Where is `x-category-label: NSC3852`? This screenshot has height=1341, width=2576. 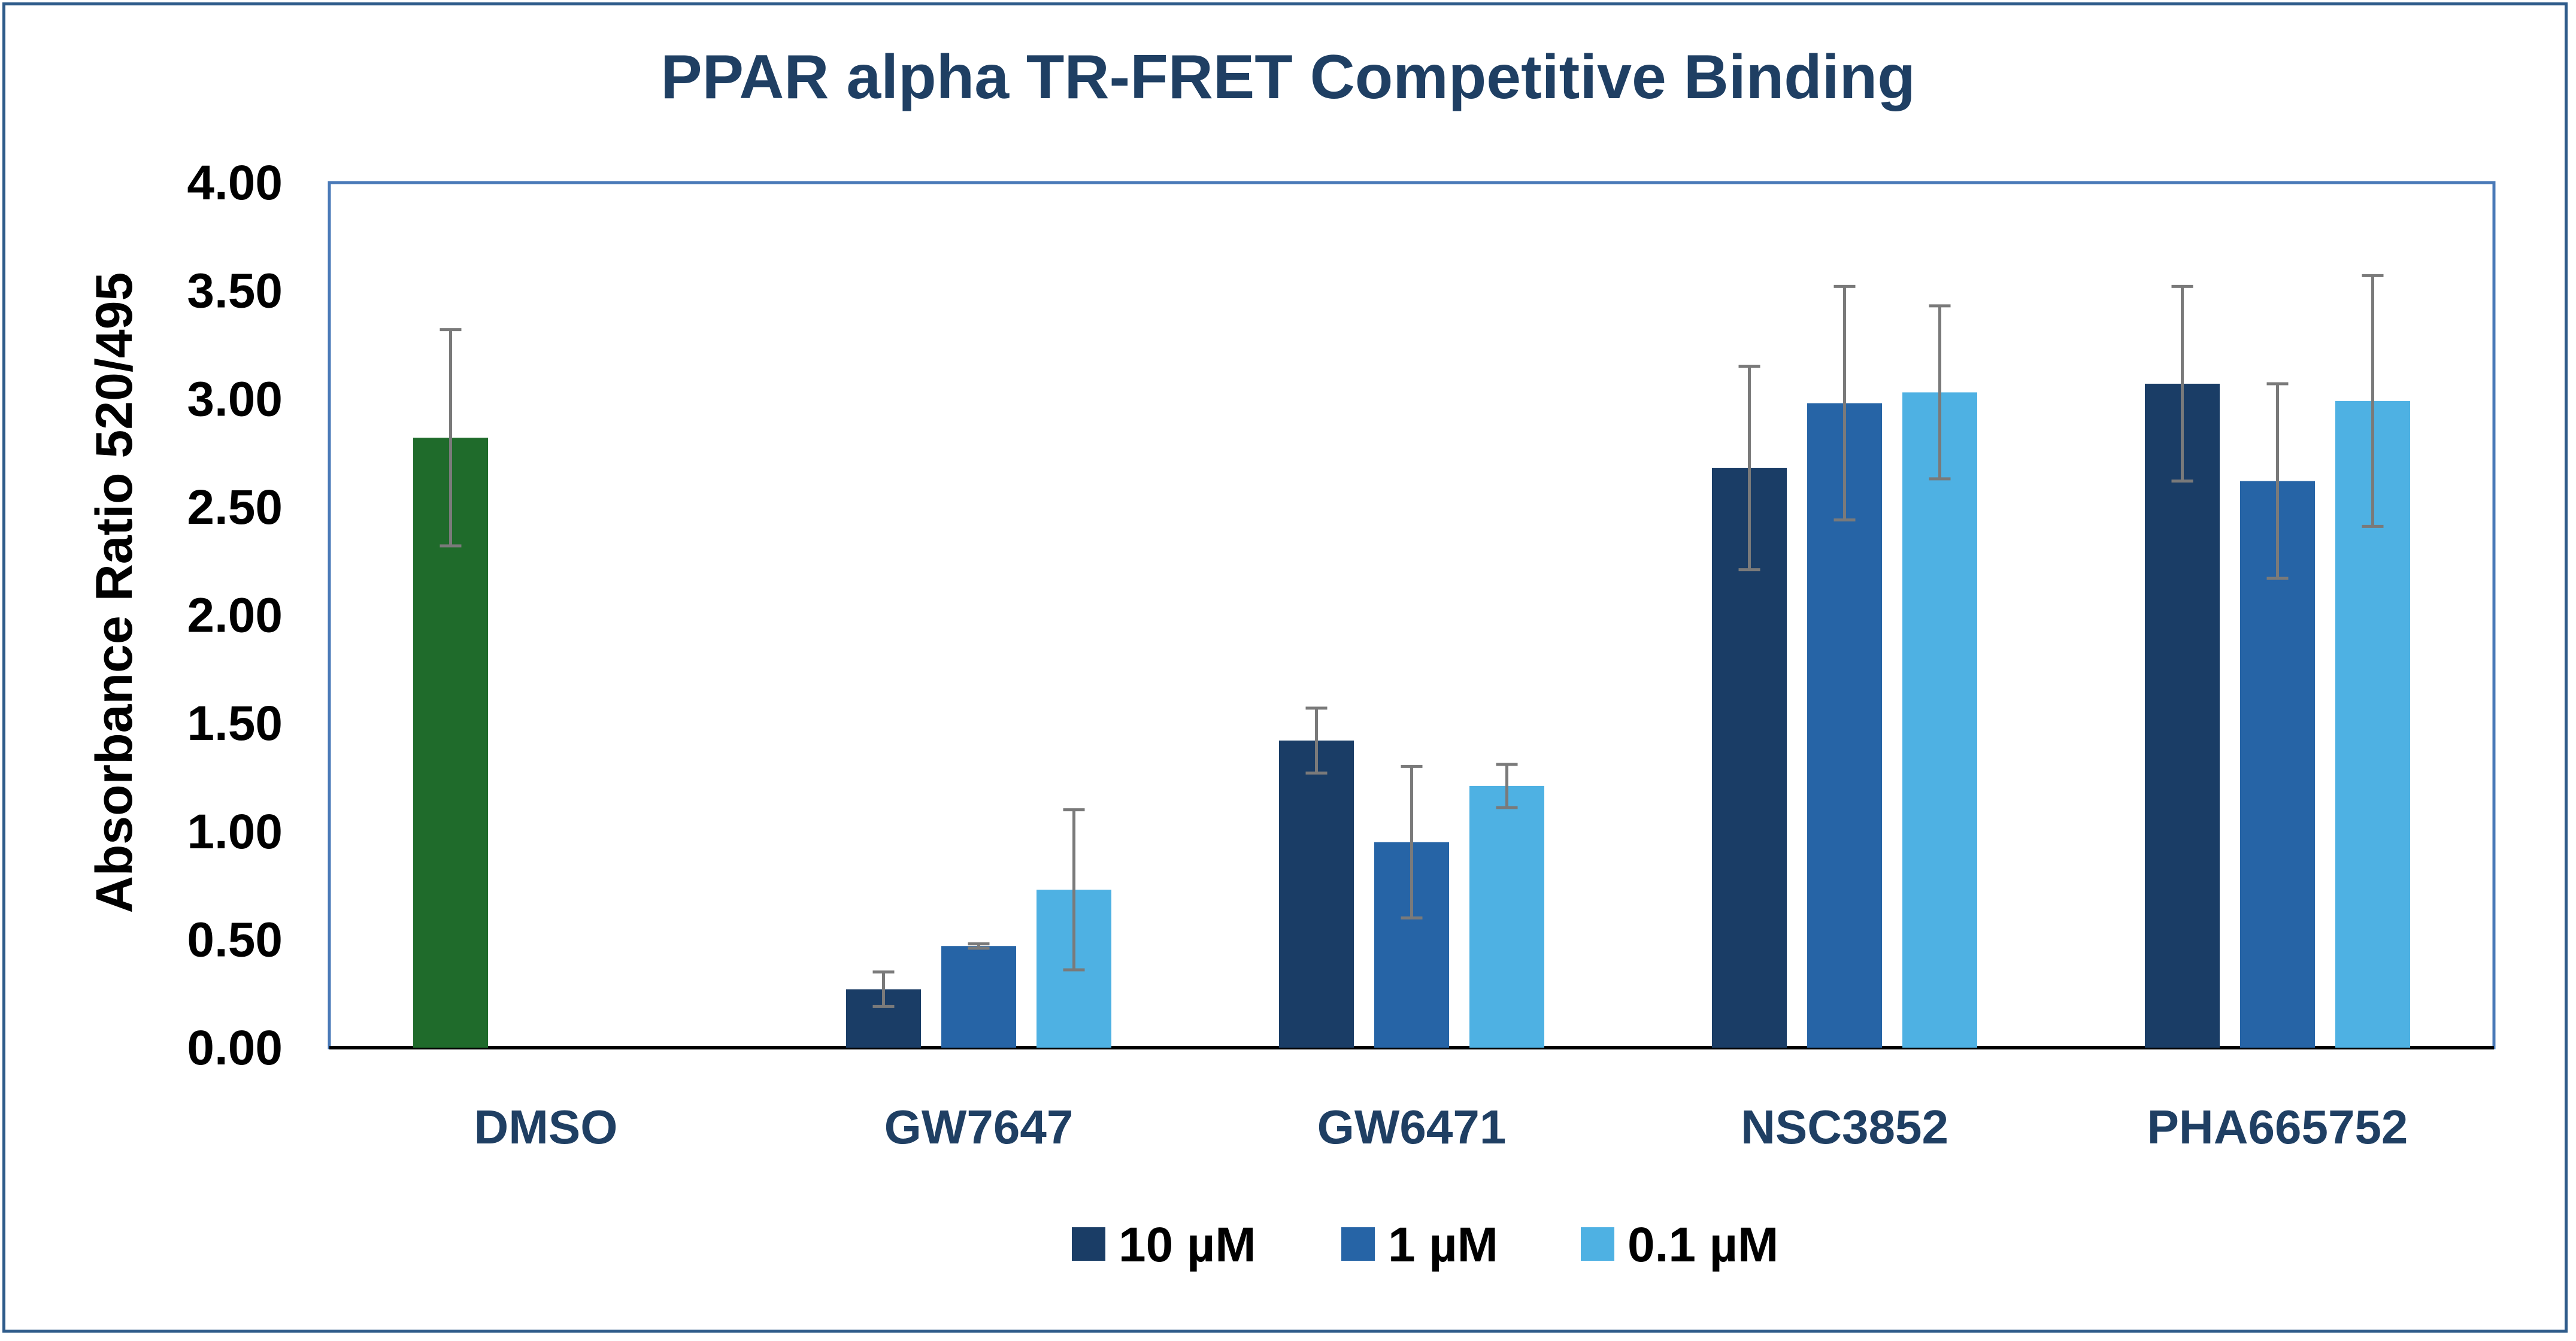
x-category-label: NSC3852 is located at coordinates (1844, 1127).